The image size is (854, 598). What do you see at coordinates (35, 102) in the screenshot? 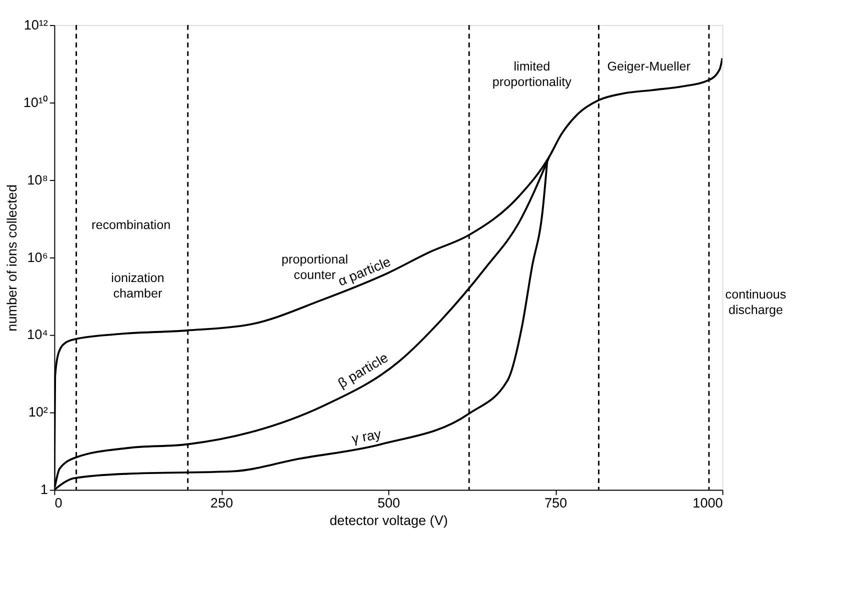
I see `y-tick-label: 10¹⁰` at bounding box center [35, 102].